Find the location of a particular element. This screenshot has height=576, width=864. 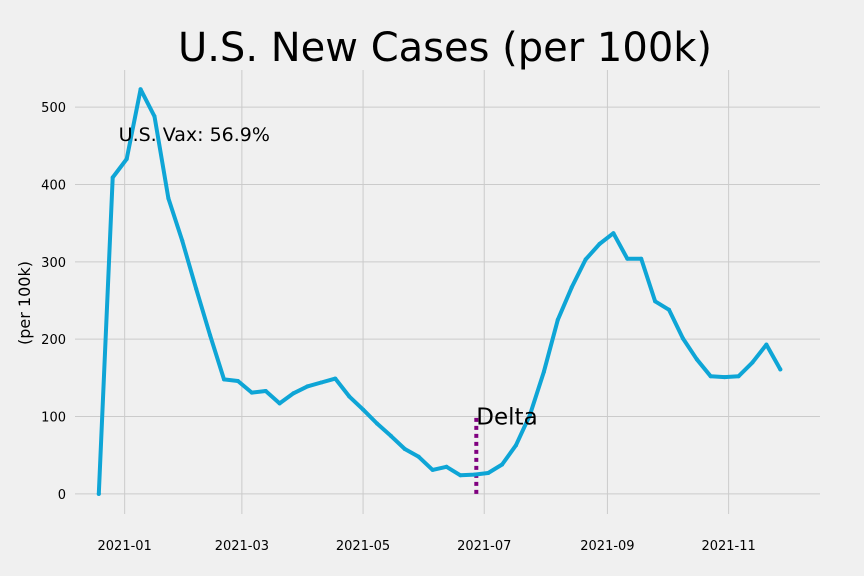

x-tick-label: 2021-07 is located at coordinates (484, 546).